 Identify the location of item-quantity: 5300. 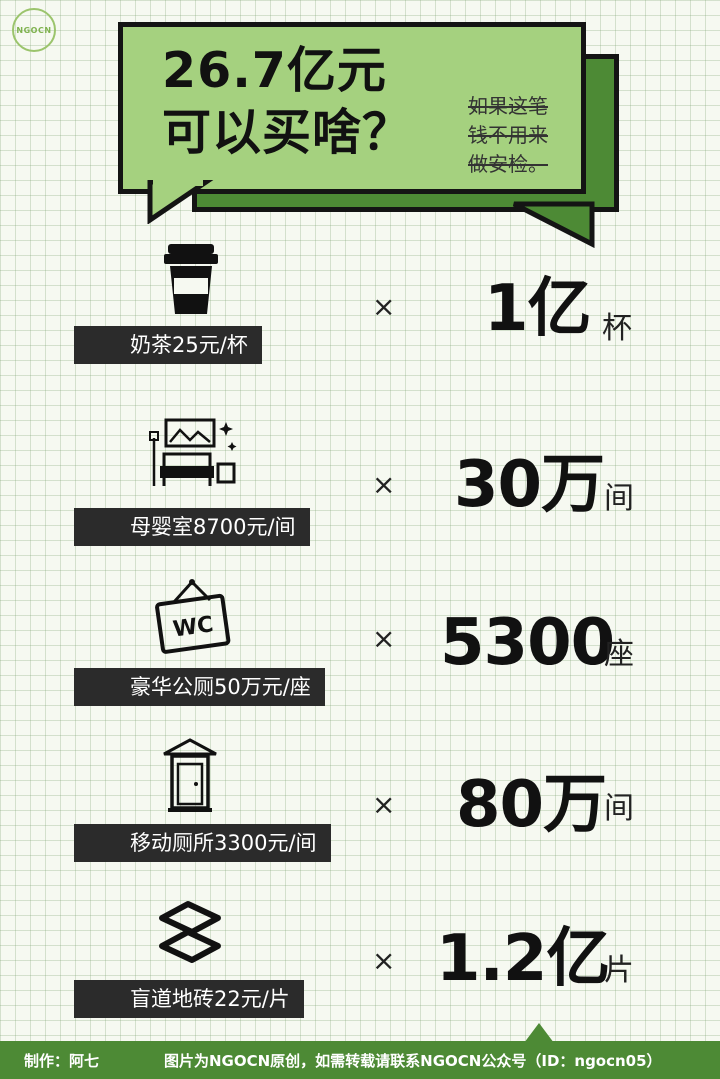
(527, 643).